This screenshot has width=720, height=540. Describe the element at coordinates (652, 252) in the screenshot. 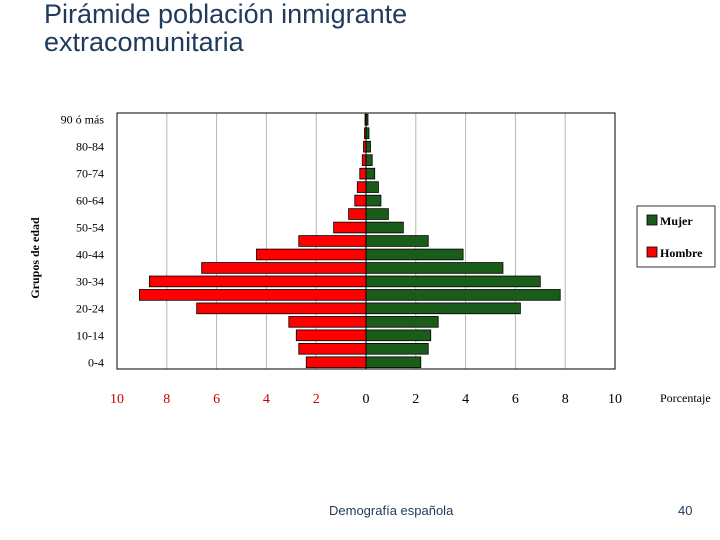

I see `legend-swatch-hombre` at that location.